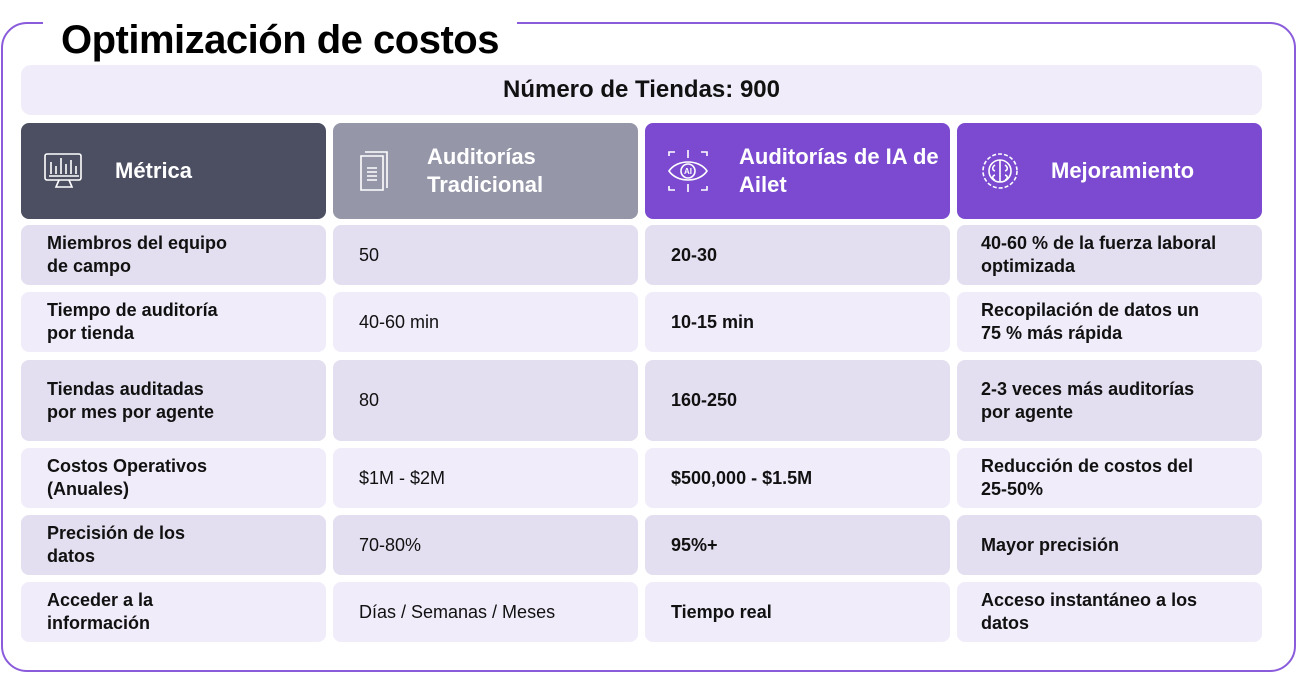 This screenshot has width=1300, height=676. I want to click on header-improvement: Mejoramiento, so click(1109, 171).